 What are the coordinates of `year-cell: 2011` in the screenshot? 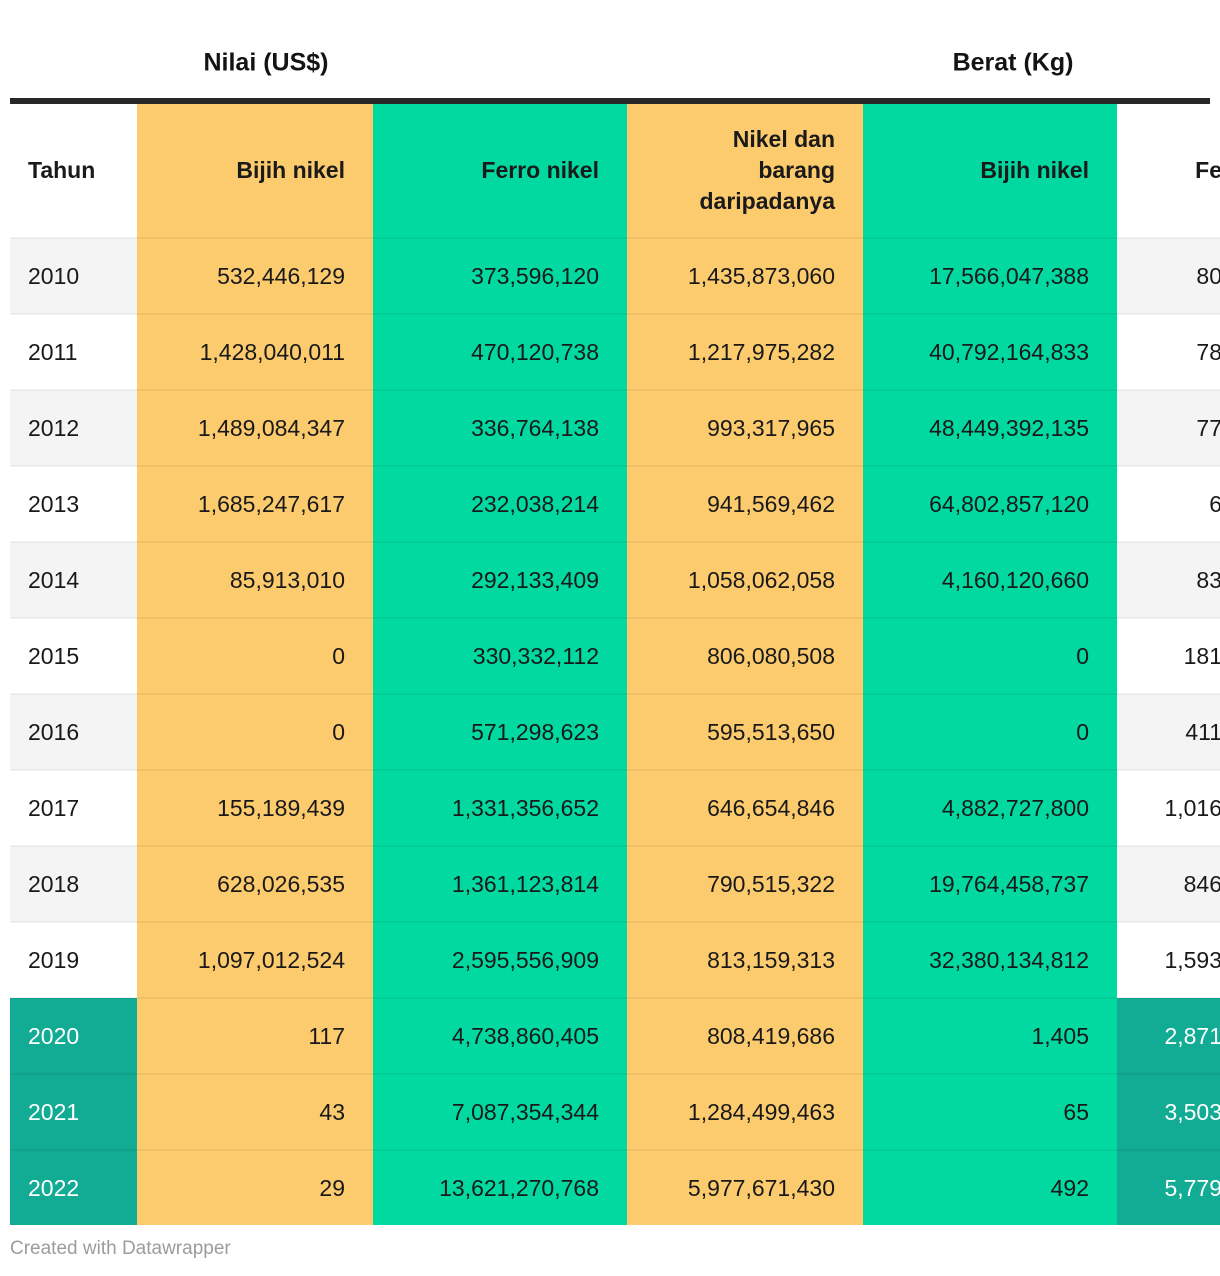 It's located at (53, 351).